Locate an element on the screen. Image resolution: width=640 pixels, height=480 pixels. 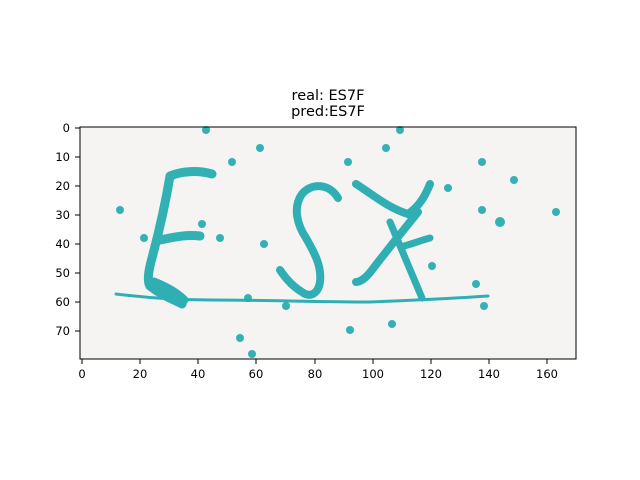
x-tick-label: 40 is located at coordinates (198, 374).